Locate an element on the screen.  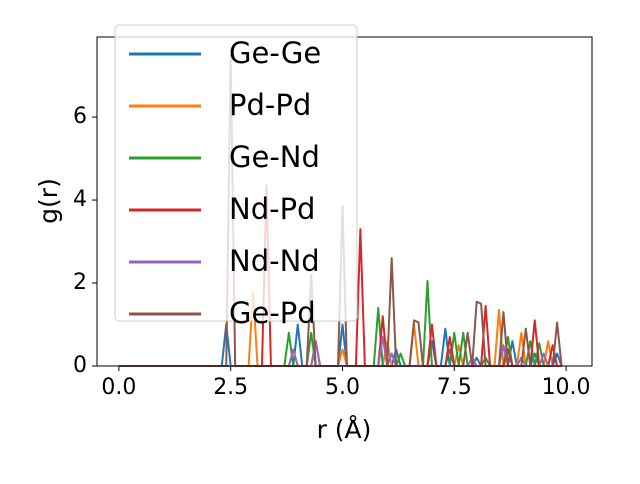
y-tick-label: 2 is located at coordinates (80, 282).